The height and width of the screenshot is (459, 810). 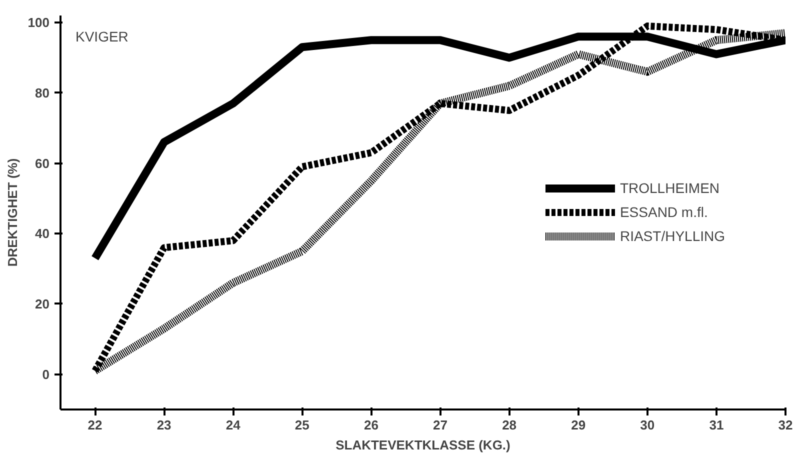 What do you see at coordinates (164, 425) in the screenshot?
I see `x-tick-label: 23` at bounding box center [164, 425].